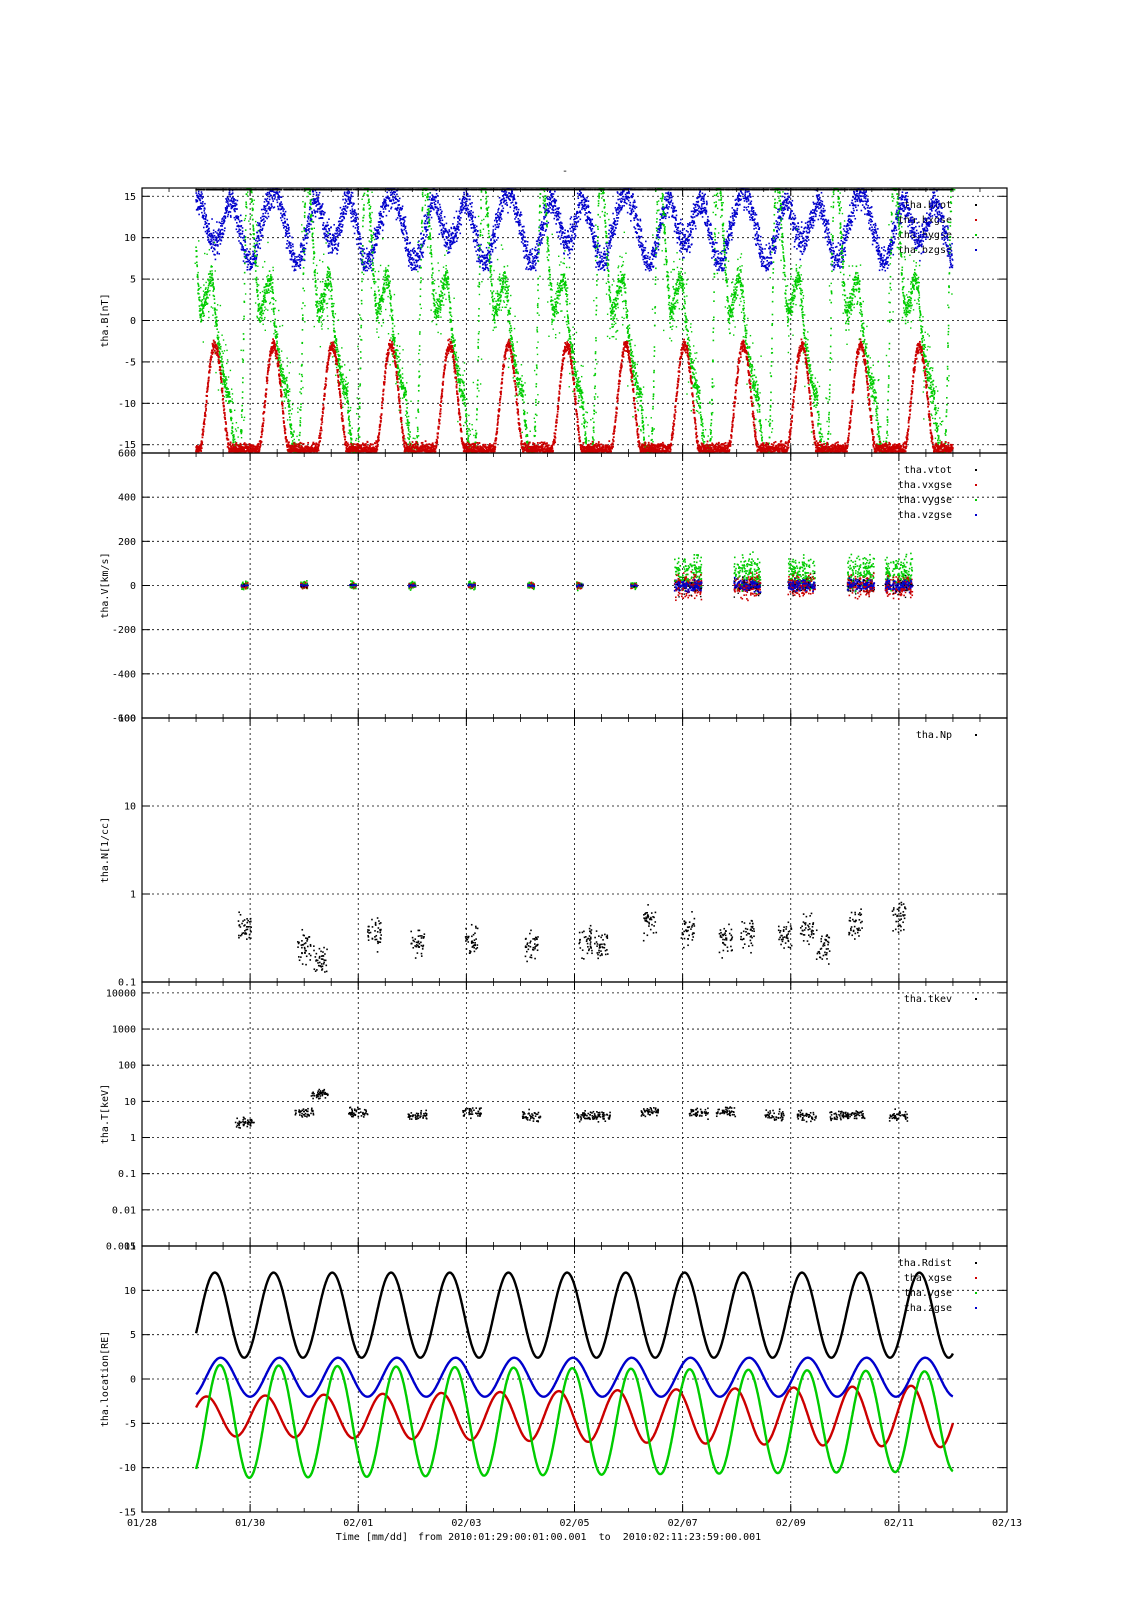 The image size is (1131, 1600). I want to click on legend: tha.vtottha.vxgsetha.vygsetha.vzgse, so click(937, 493).